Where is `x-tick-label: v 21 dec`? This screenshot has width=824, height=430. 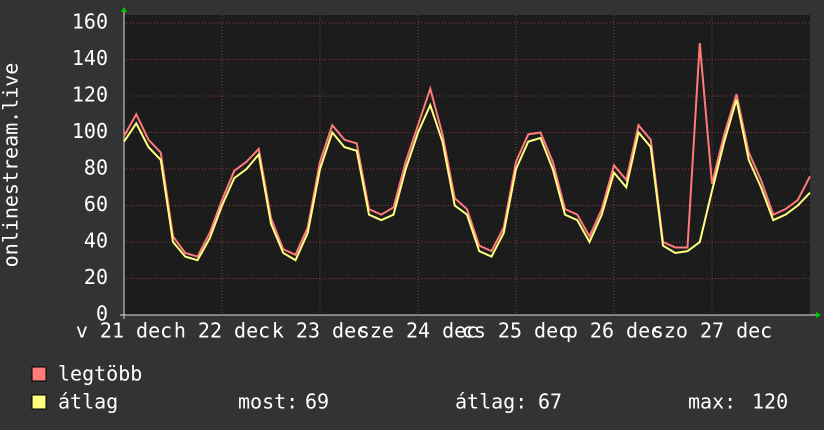
x-tick-label: v 21 dec is located at coordinates (124, 331).